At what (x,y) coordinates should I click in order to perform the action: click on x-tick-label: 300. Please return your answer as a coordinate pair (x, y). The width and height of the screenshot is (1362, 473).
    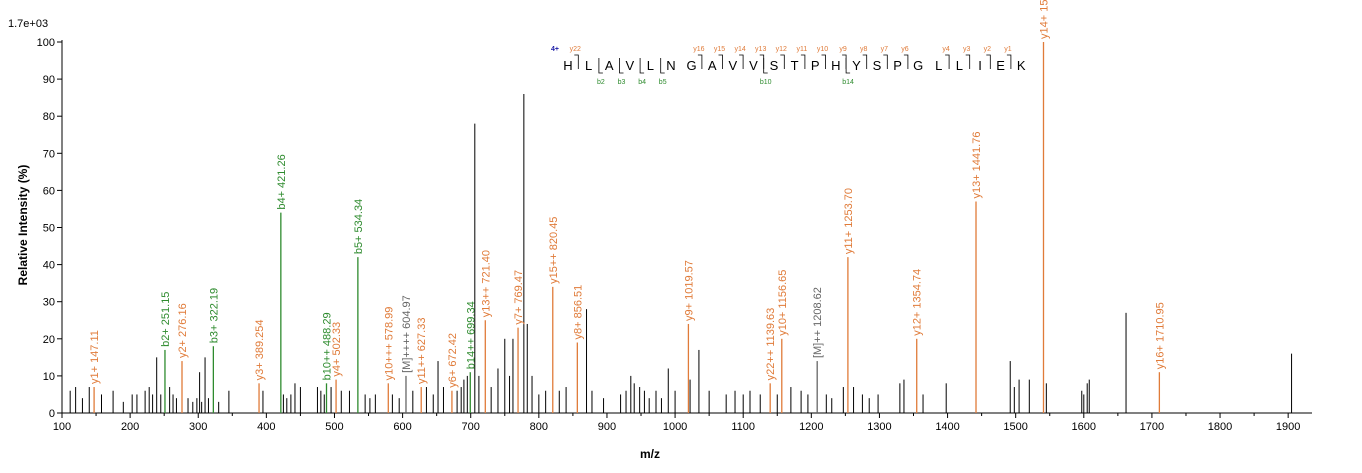
    Looking at the image, I should click on (198, 427).